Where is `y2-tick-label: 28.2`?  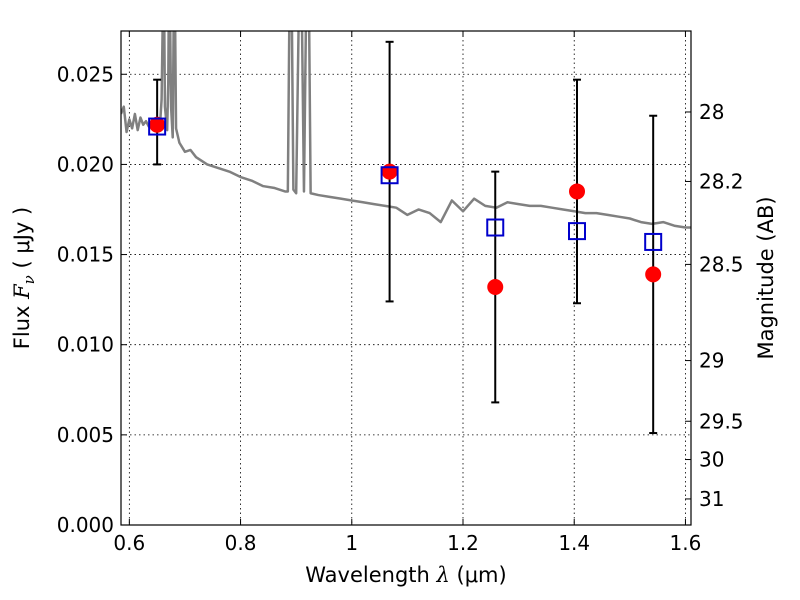
y2-tick-label: 28.2 is located at coordinates (721, 181).